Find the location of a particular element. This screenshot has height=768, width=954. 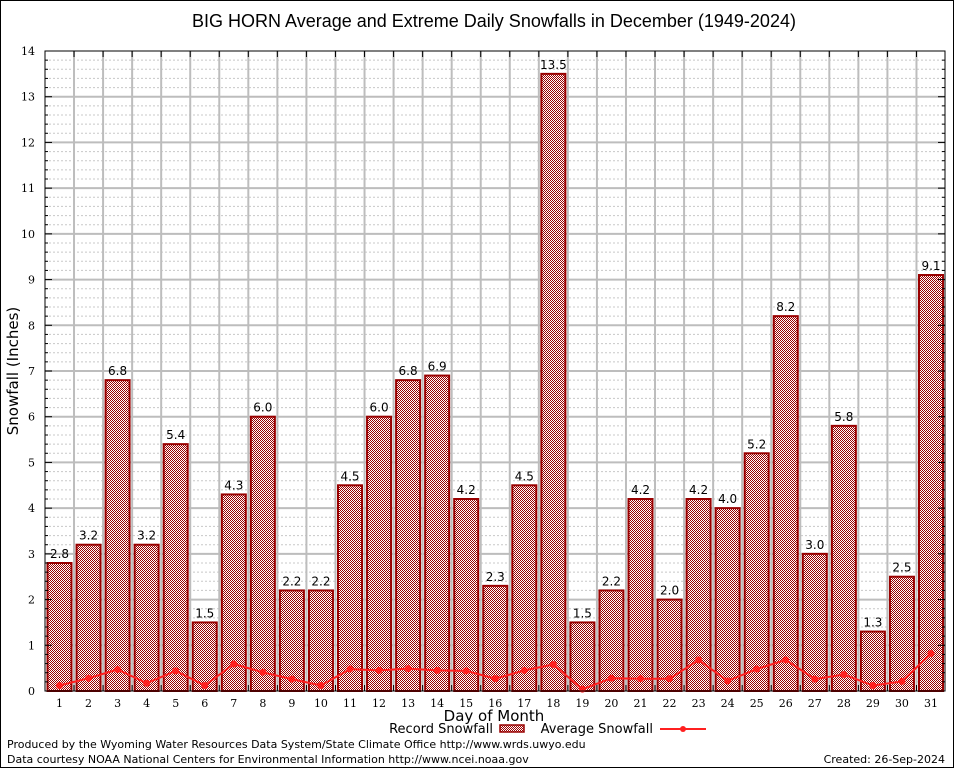

x-tick-label: 16 is located at coordinates (495, 703).